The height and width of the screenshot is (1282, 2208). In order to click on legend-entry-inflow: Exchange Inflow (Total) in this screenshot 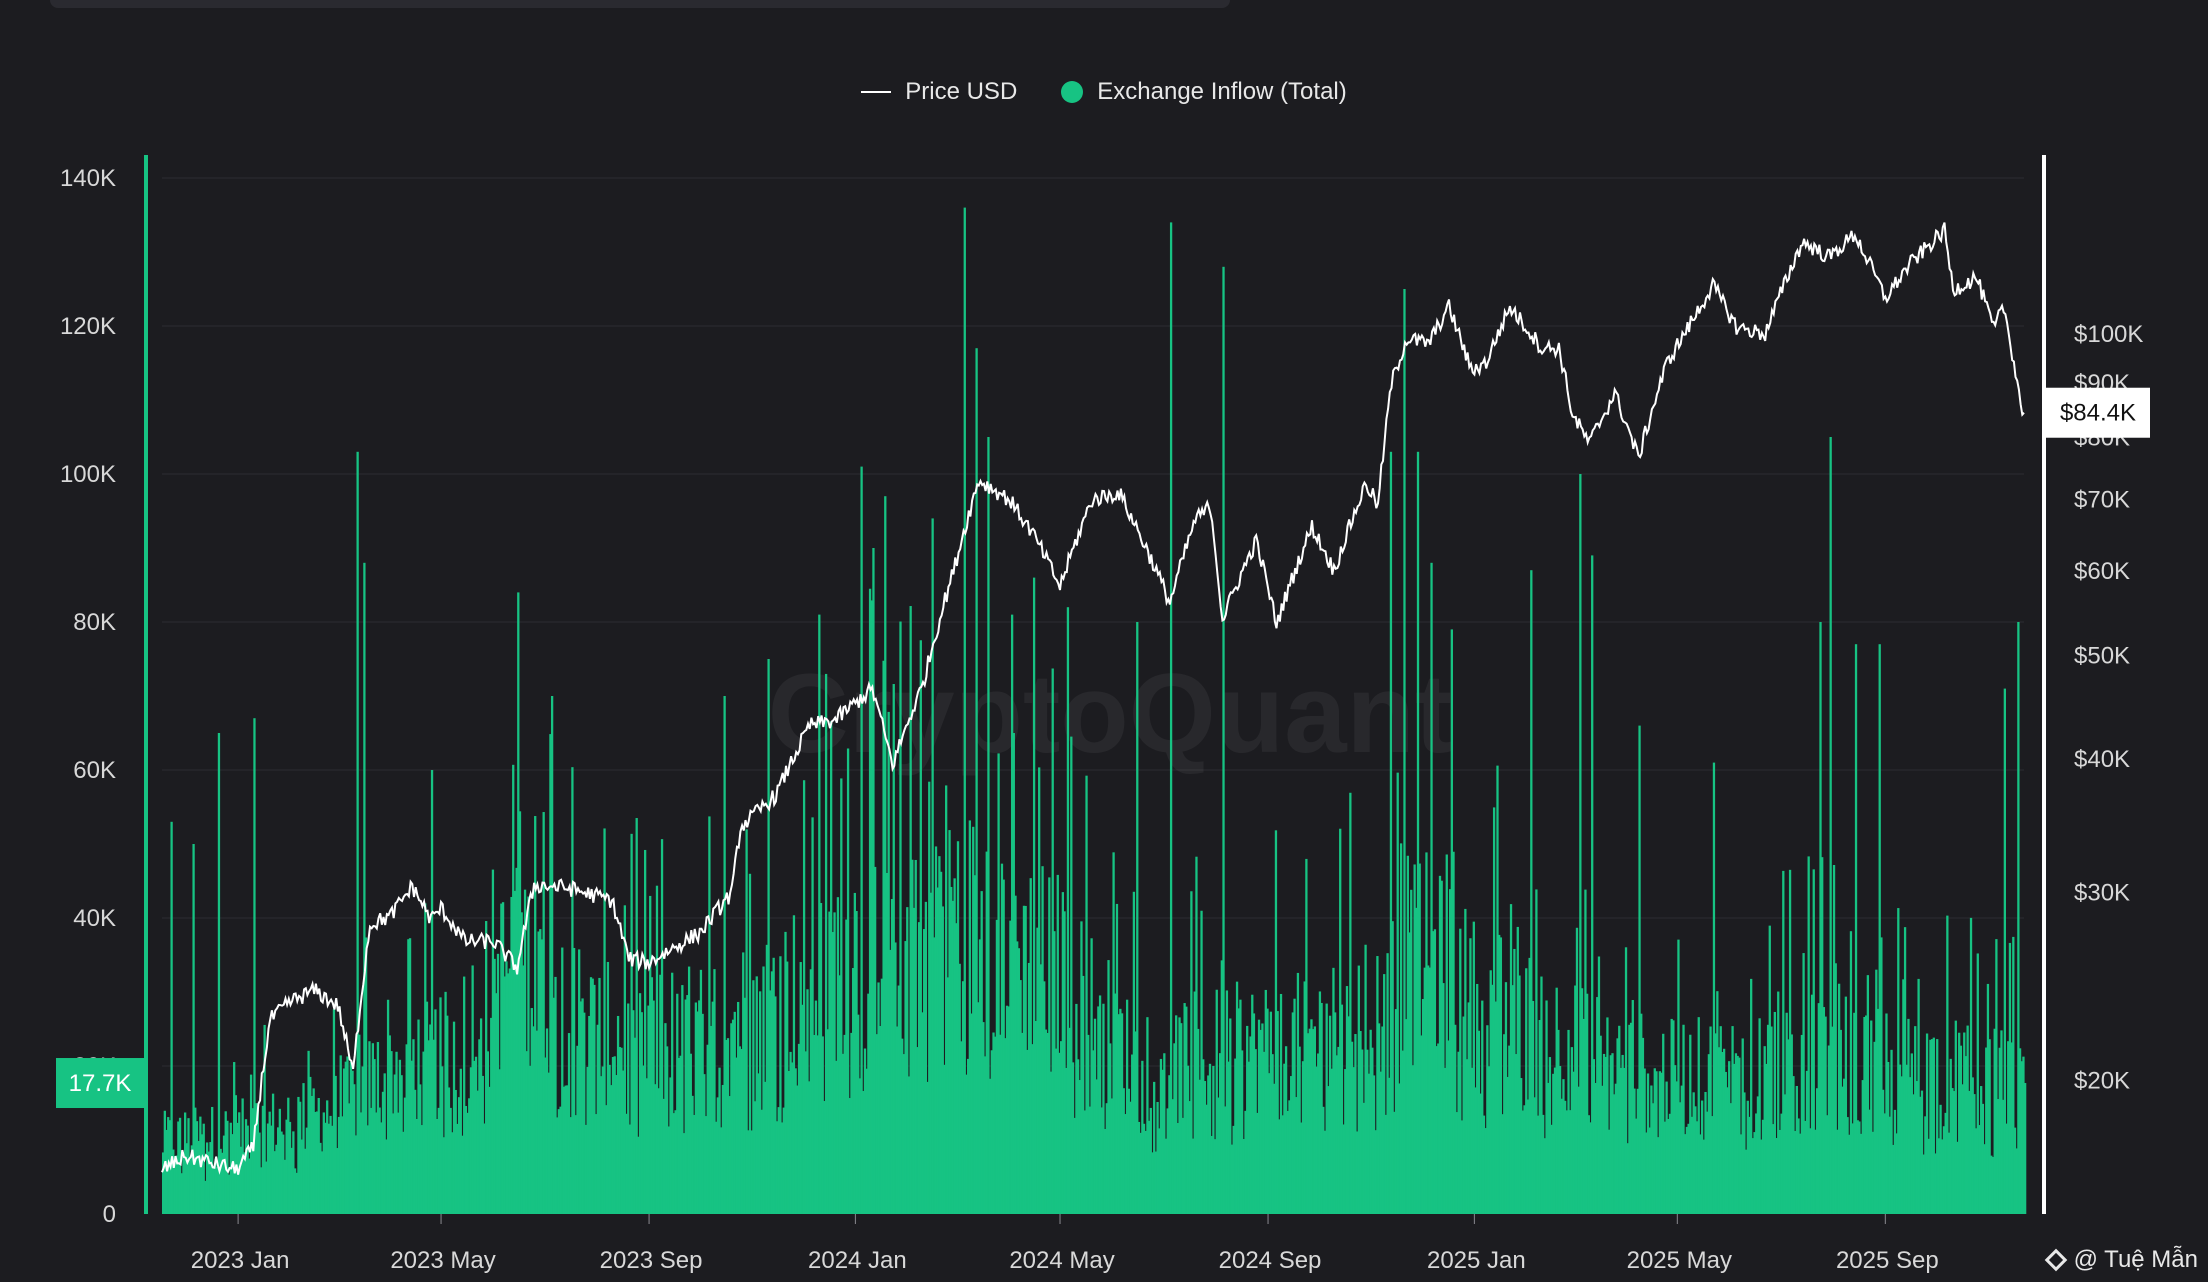, I will do `click(1204, 92)`.